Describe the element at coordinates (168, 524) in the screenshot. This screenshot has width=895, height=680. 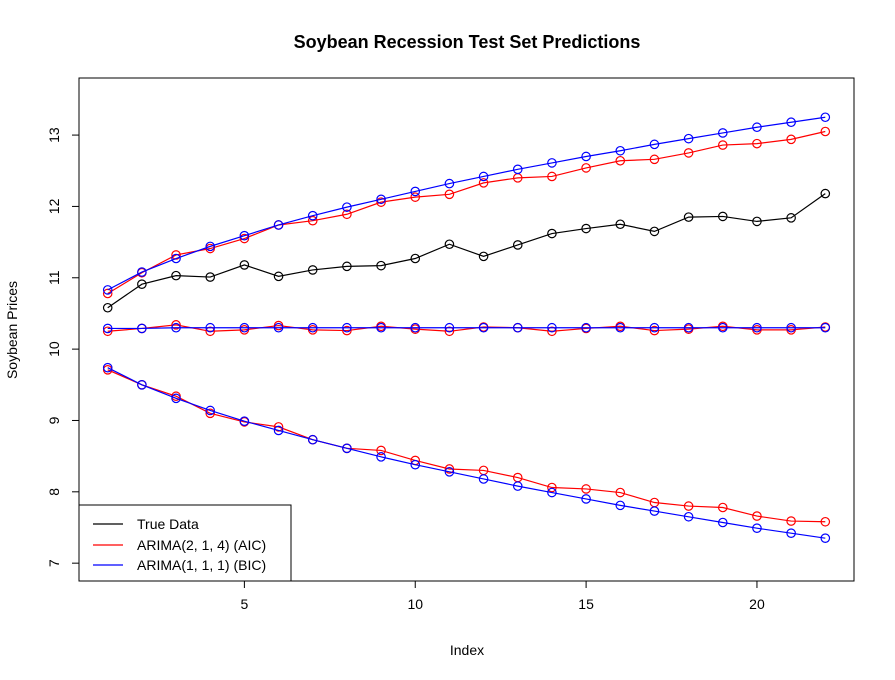
I see `legend-label-true-data: True Data` at that location.